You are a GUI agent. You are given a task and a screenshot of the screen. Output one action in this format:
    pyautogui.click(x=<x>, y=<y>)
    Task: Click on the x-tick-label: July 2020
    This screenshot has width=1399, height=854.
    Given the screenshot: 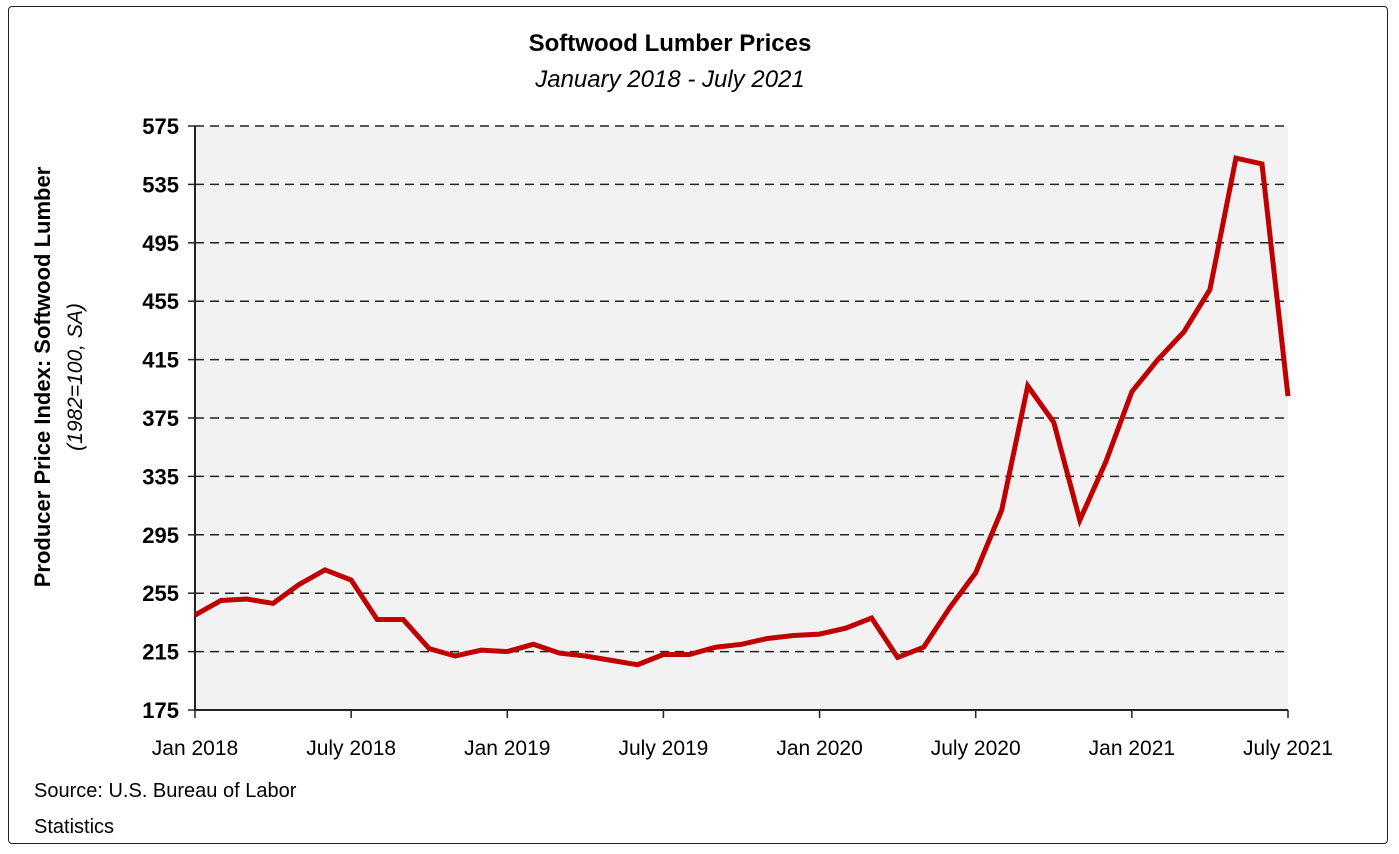 What is the action you would take?
    pyautogui.click(x=976, y=748)
    